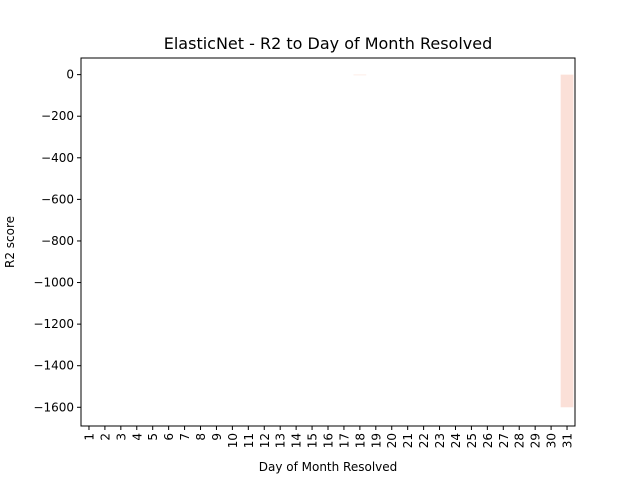 The width and height of the screenshot is (640, 485). Describe the element at coordinates (70, 75) in the screenshot. I see `y-tick-label: 0` at that location.